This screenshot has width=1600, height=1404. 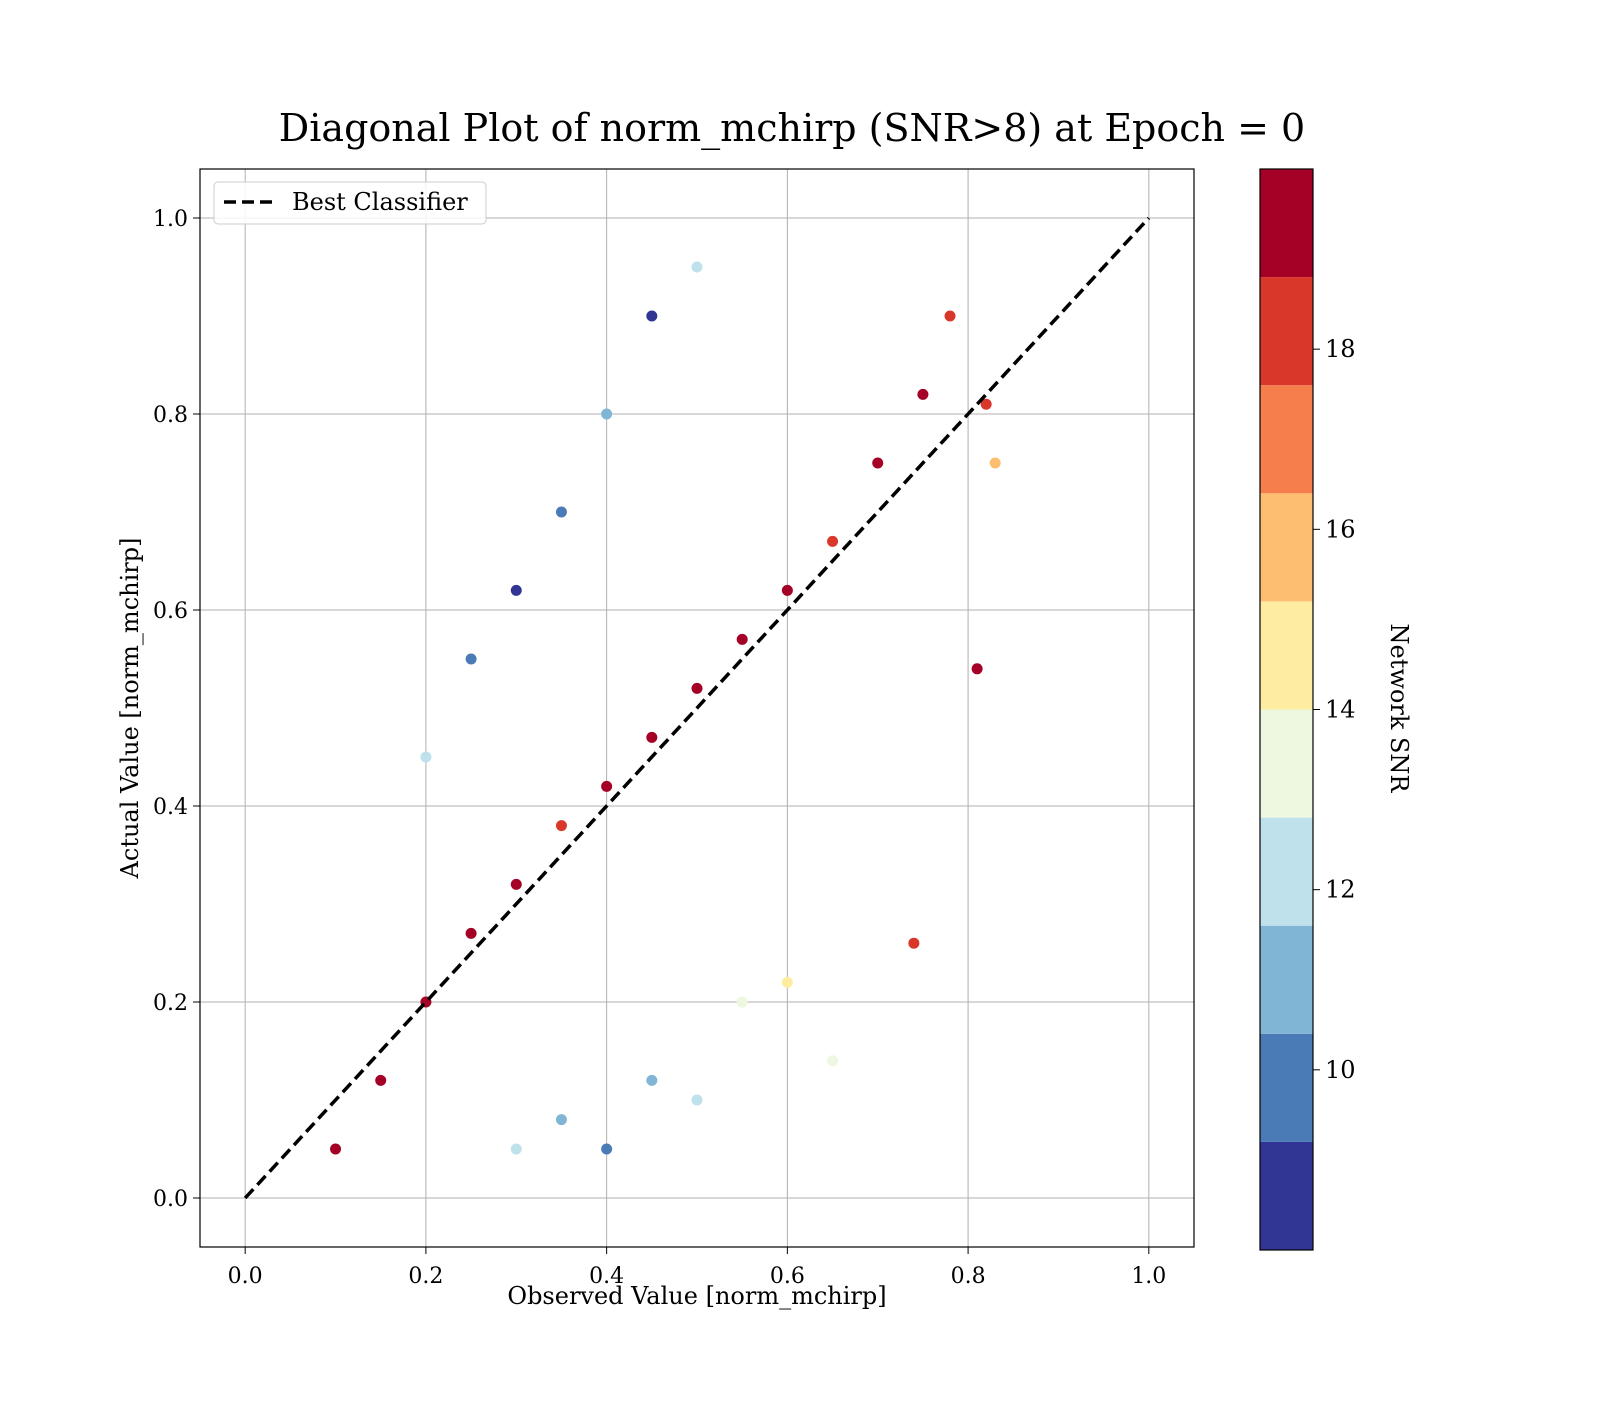 I want to click on legend-box, so click(x=350, y=203).